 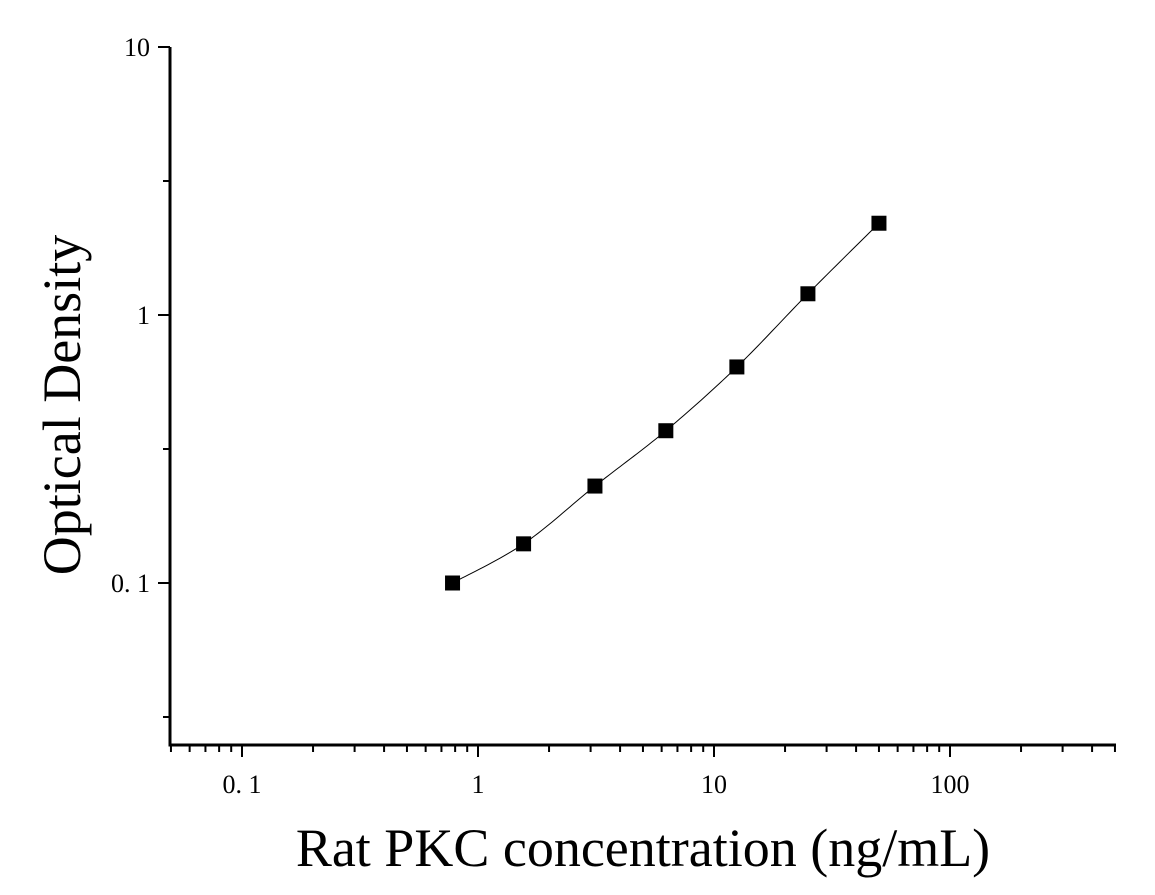 What do you see at coordinates (478, 784) in the screenshot?
I see `x-tick-label: 1` at bounding box center [478, 784].